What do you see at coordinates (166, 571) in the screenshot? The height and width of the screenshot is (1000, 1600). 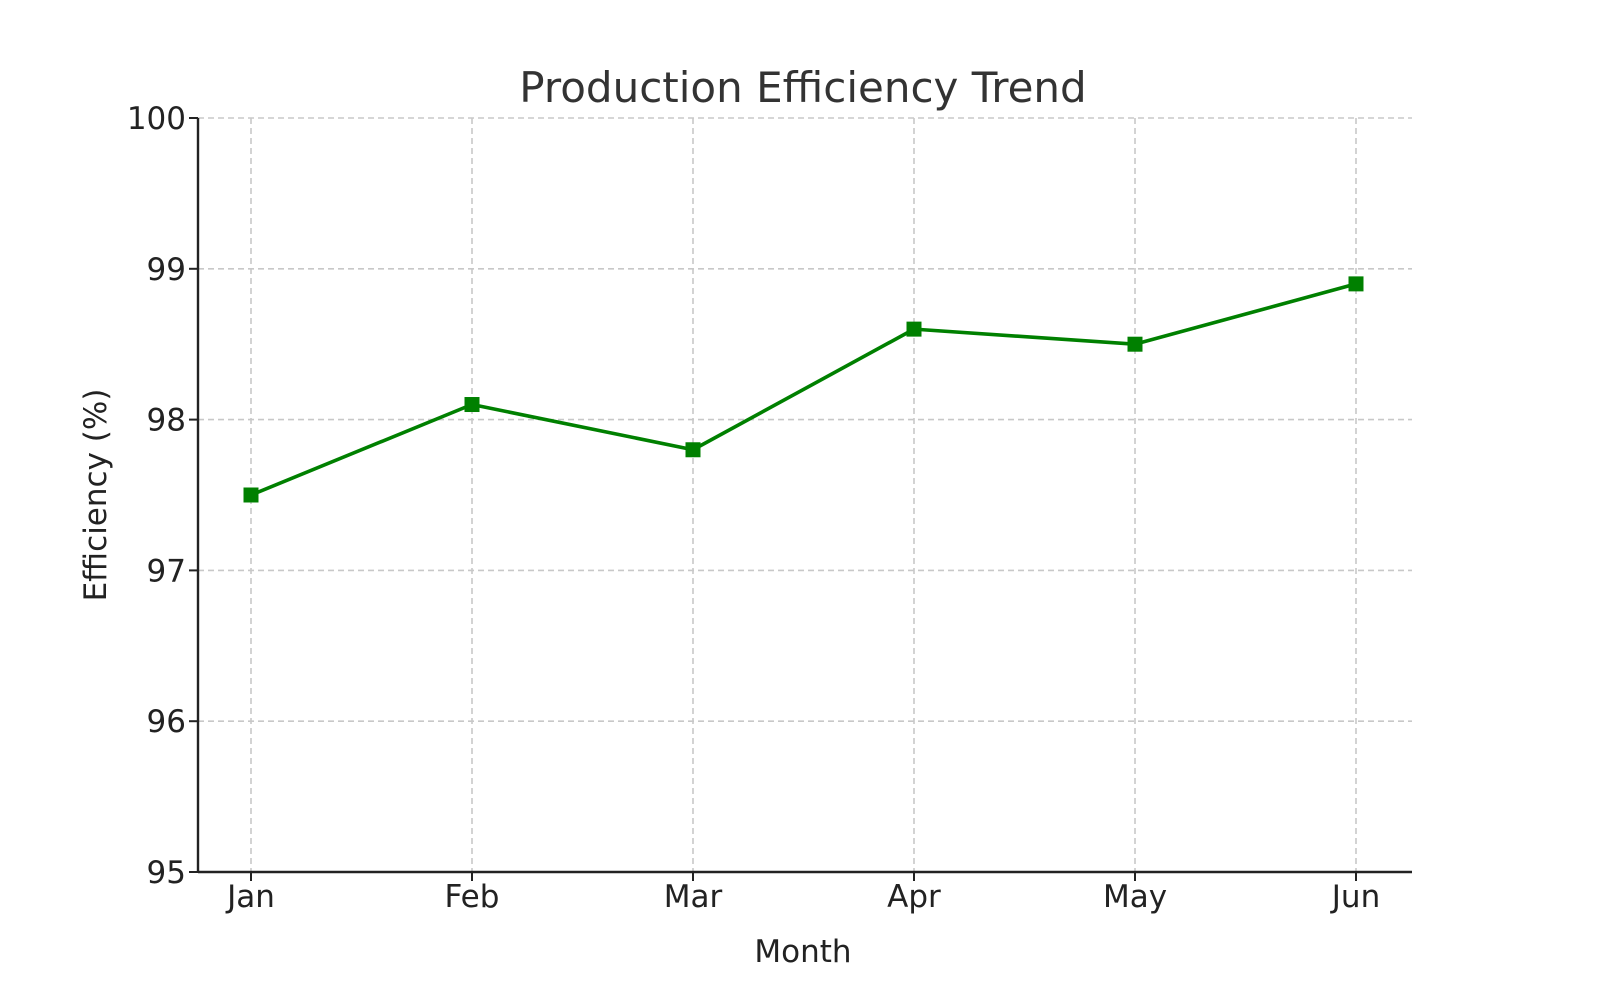 I see `y-tick-label: 97` at bounding box center [166, 571].